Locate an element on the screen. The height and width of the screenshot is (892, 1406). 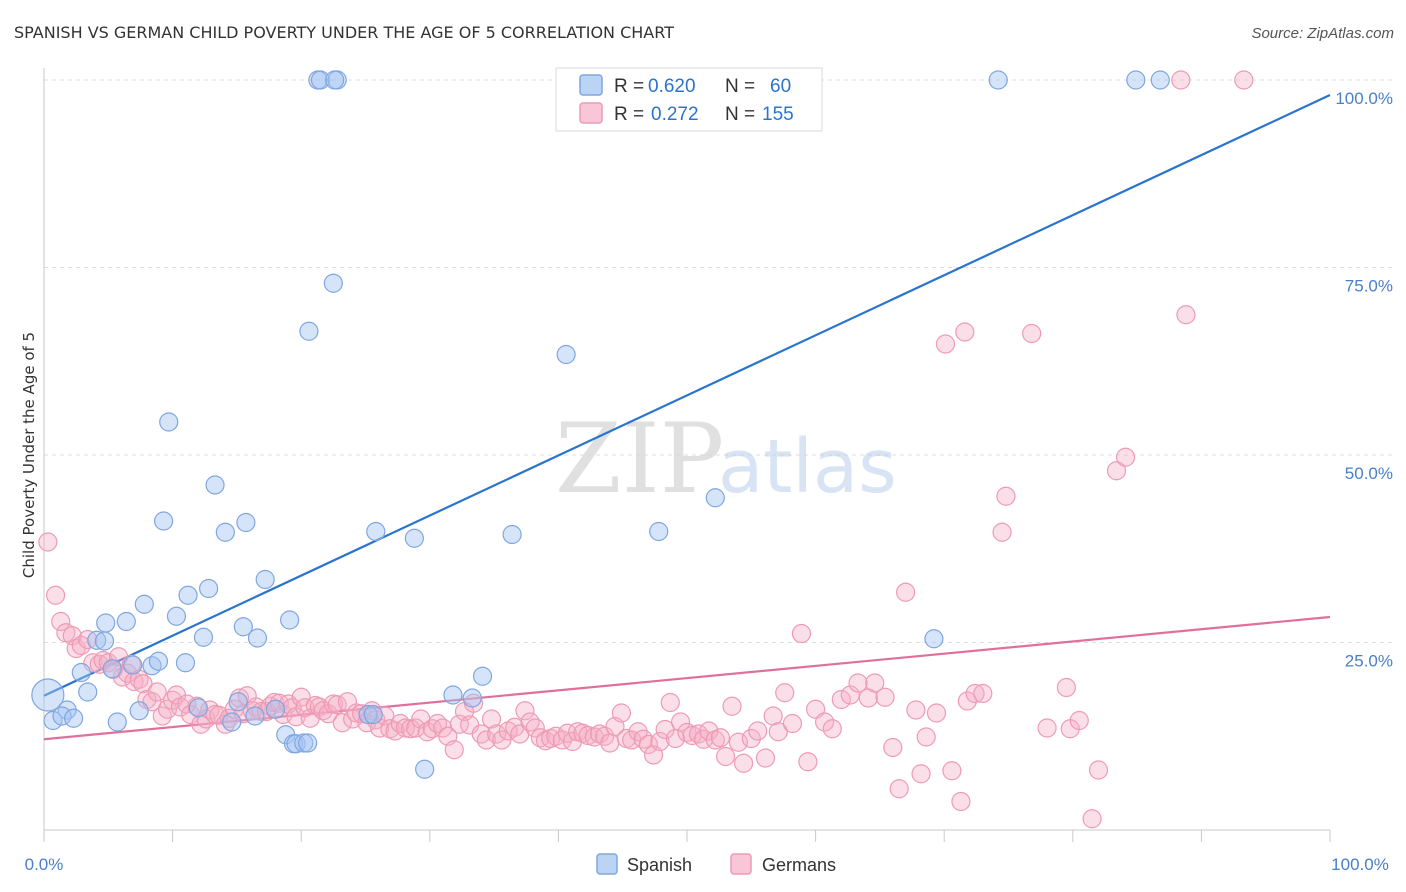
y-tick-label: 50.0% is located at coordinates (1369, 473).